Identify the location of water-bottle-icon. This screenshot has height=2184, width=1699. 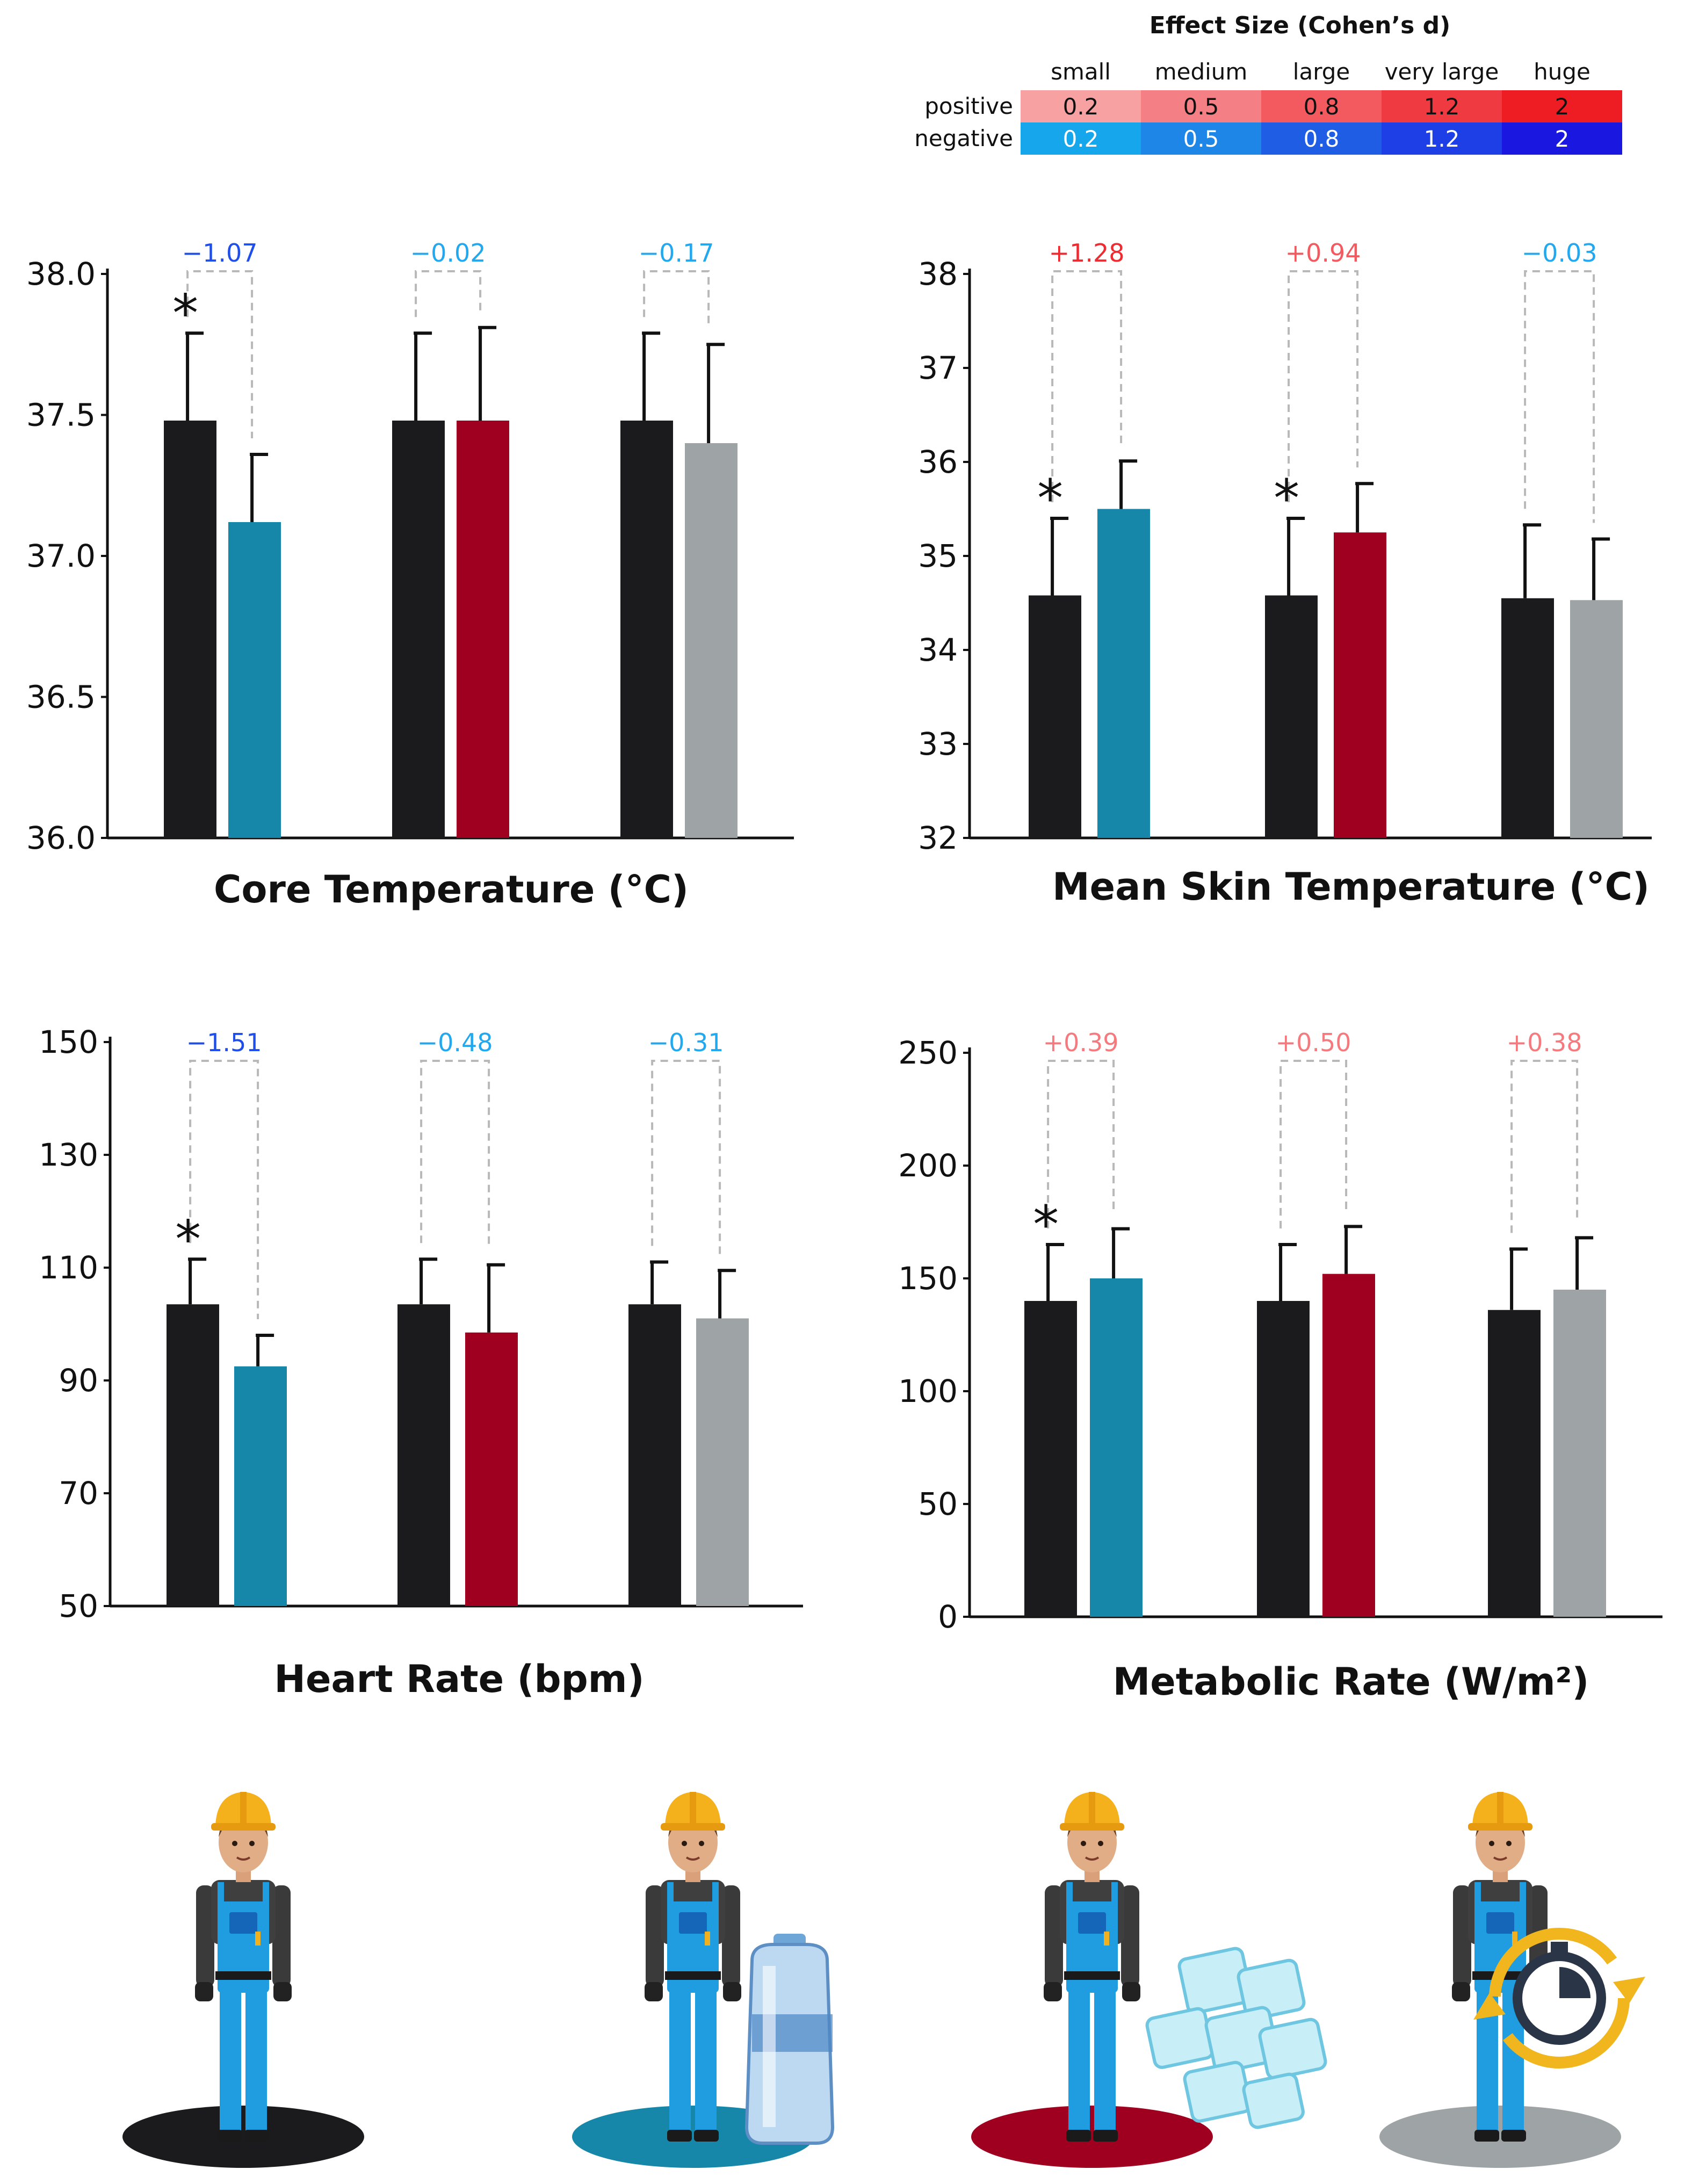
(789, 2039).